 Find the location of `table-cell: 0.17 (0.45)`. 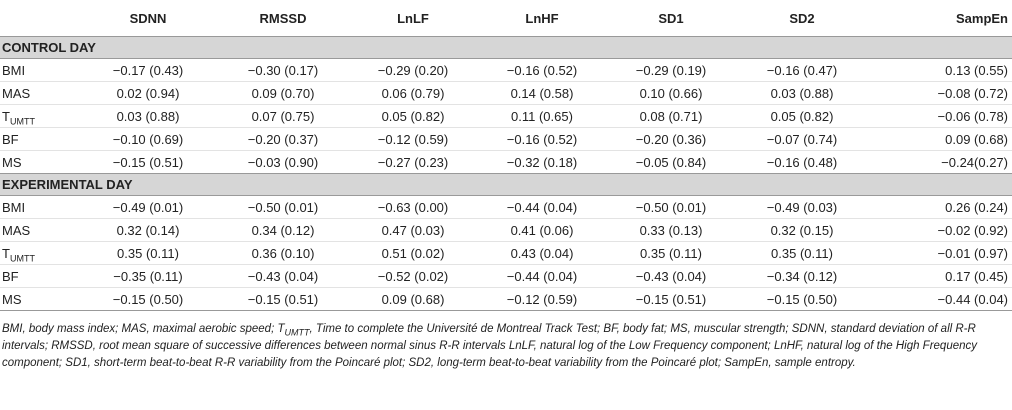

table-cell: 0.17 (0.45) is located at coordinates (940, 276).